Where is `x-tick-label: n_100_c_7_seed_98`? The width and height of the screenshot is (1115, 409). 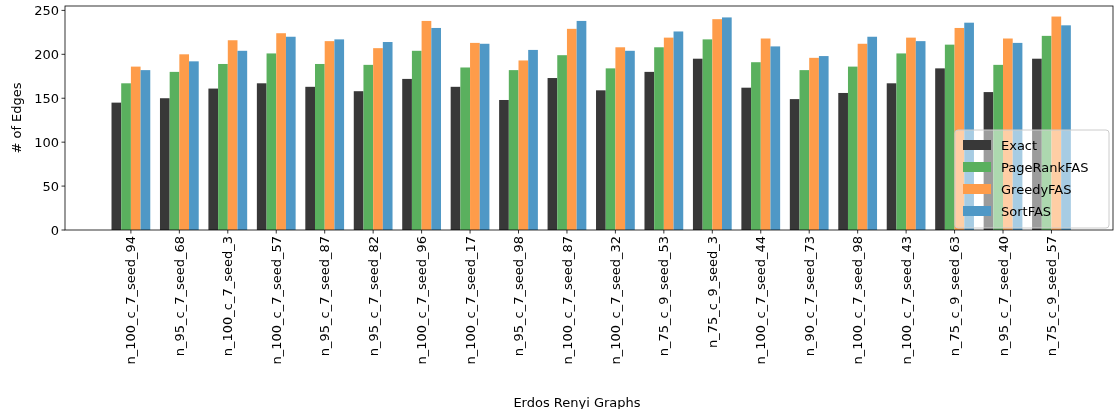 x-tick-label: n_100_c_7_seed_98 is located at coordinates (858, 300).